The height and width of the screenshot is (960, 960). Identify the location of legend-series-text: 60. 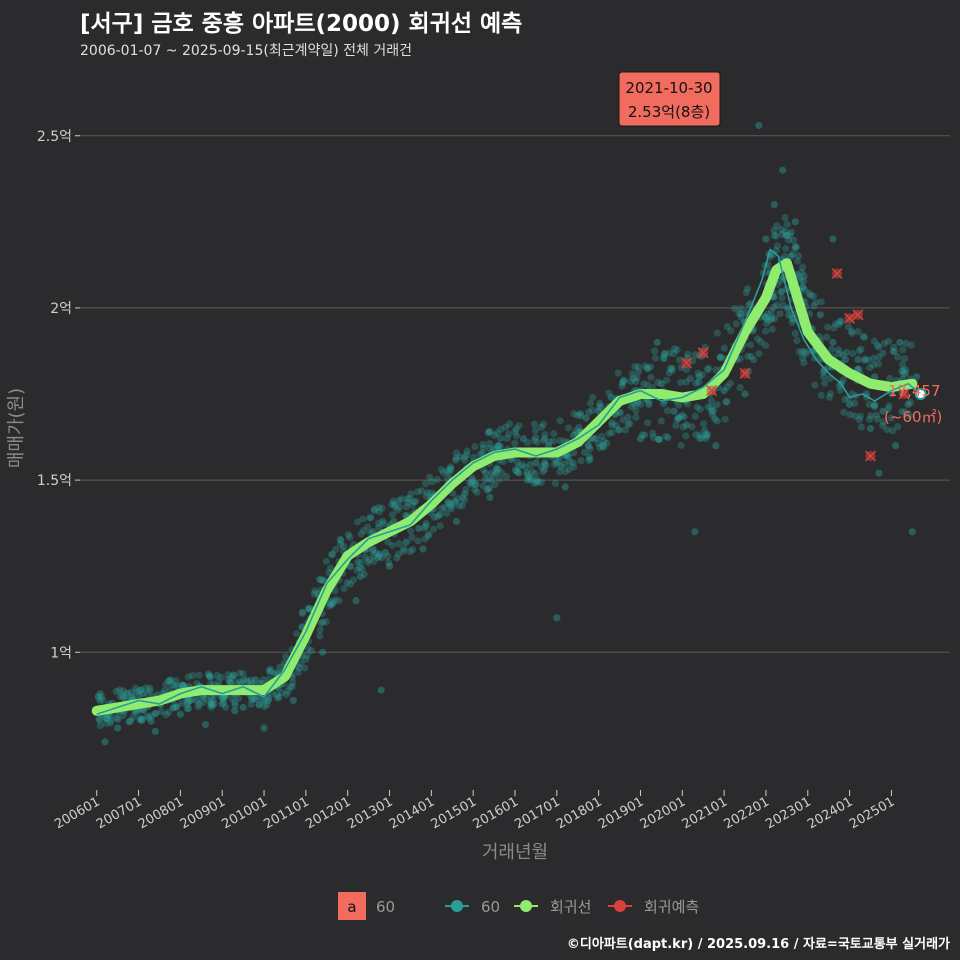
(490, 907).